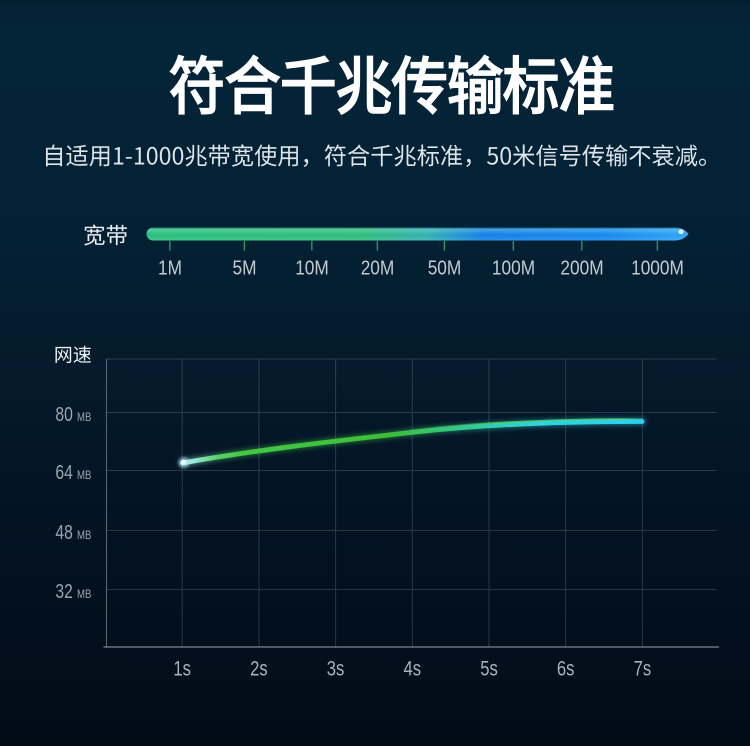 This screenshot has width=750, height=746. What do you see at coordinates (170, 269) in the screenshot?
I see `svg-text: 1M` at bounding box center [170, 269].